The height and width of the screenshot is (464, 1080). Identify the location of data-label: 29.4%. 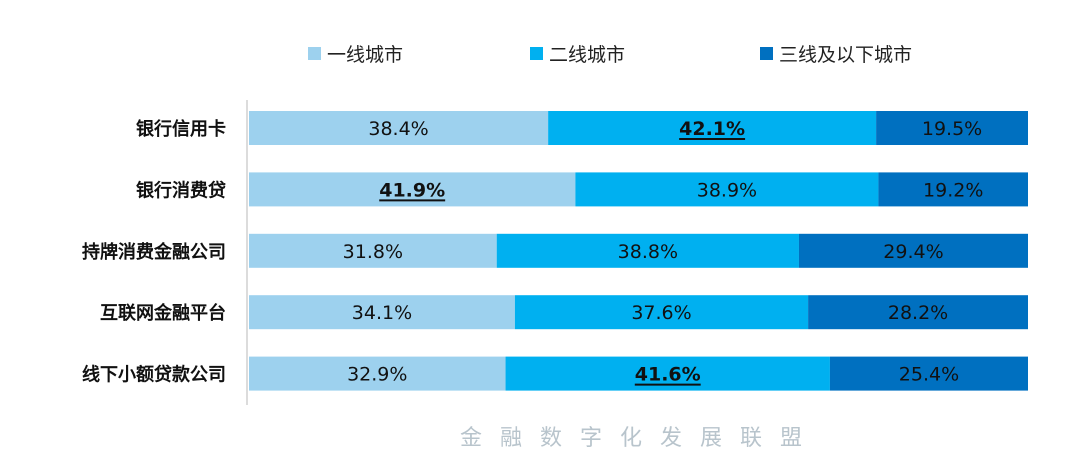
(913, 252).